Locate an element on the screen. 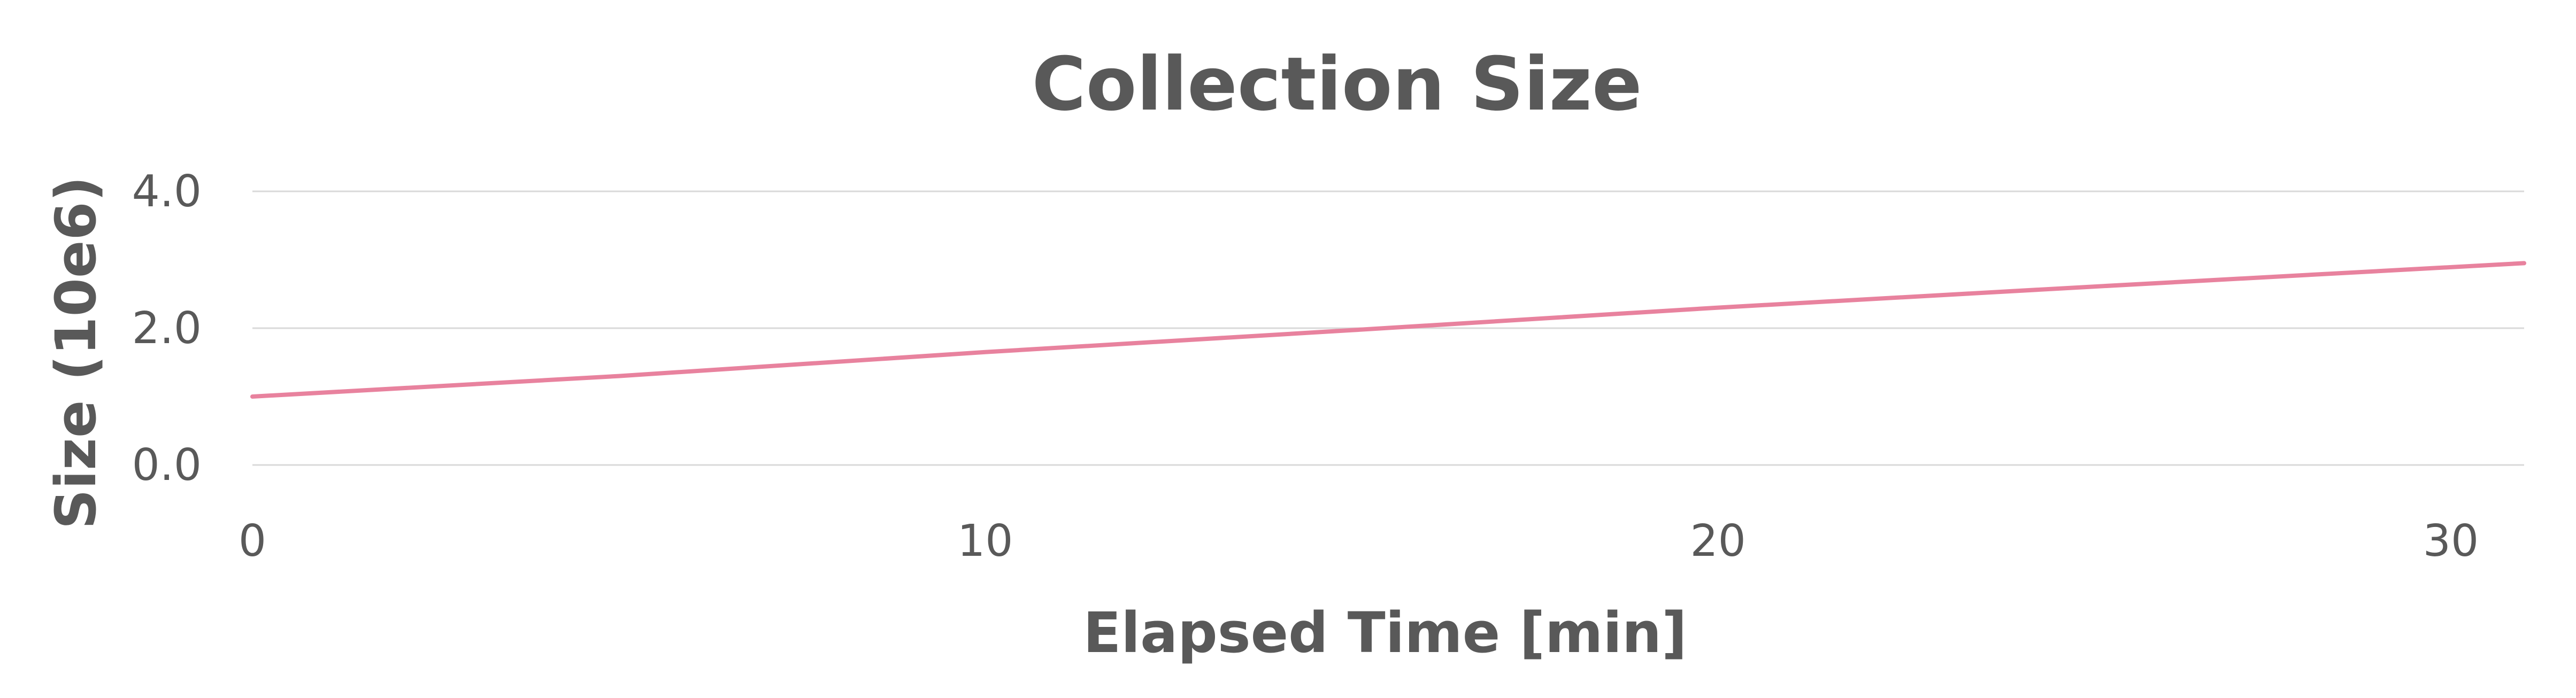 The width and height of the screenshot is (2576, 698). y-tick-label: 2.0 is located at coordinates (167, 328).